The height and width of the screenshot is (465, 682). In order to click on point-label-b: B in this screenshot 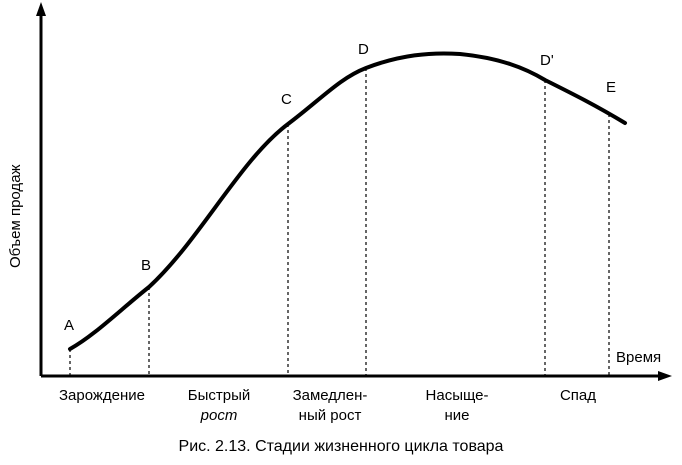, I will do `click(146, 265)`.